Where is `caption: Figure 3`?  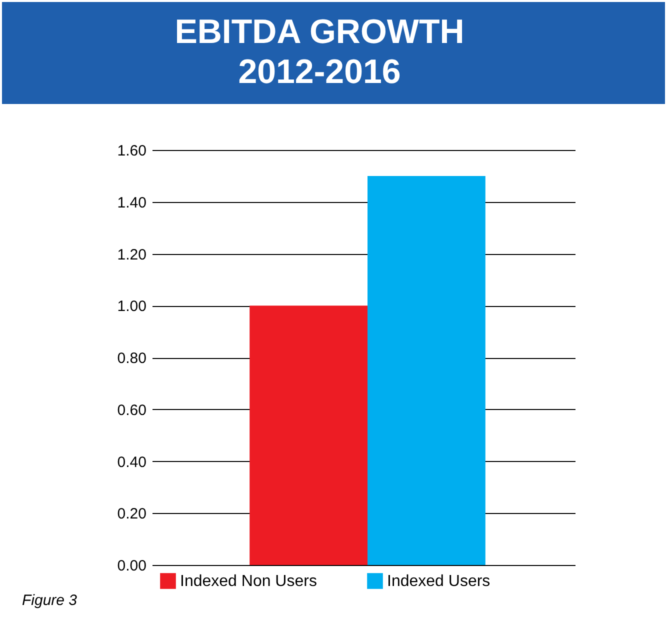 caption: Figure 3 is located at coordinates (50, 600).